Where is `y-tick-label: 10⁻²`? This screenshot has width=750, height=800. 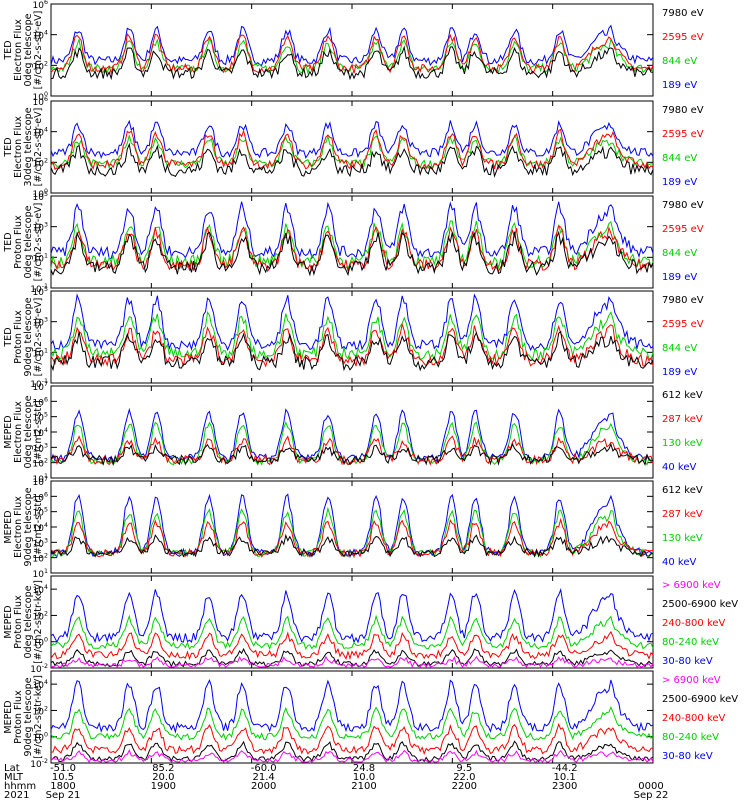
y-tick-label: 10⁻² is located at coordinates (39, 669).